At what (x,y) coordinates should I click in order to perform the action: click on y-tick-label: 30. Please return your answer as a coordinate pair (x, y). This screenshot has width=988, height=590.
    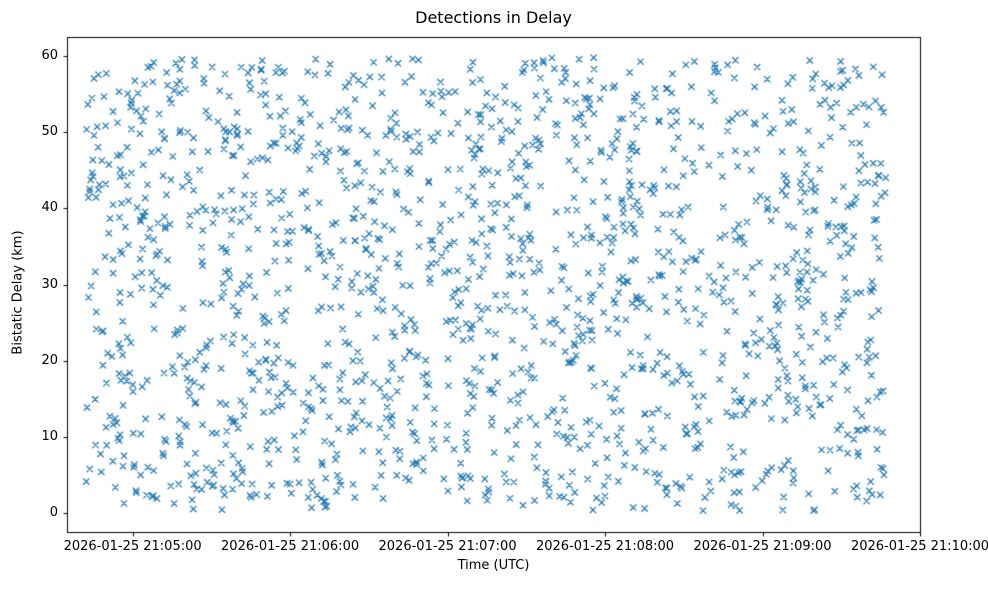
    Looking at the image, I should click on (49, 284).